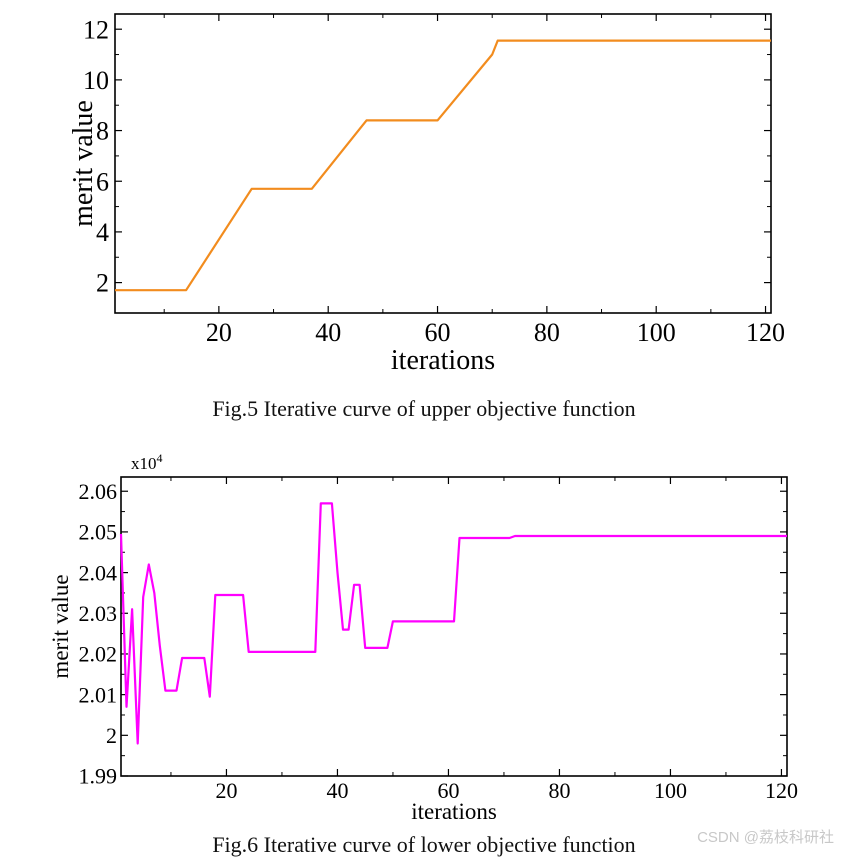 This screenshot has width=848, height=858. I want to click on chart2-xtick-label-0: 20, so click(226, 790).